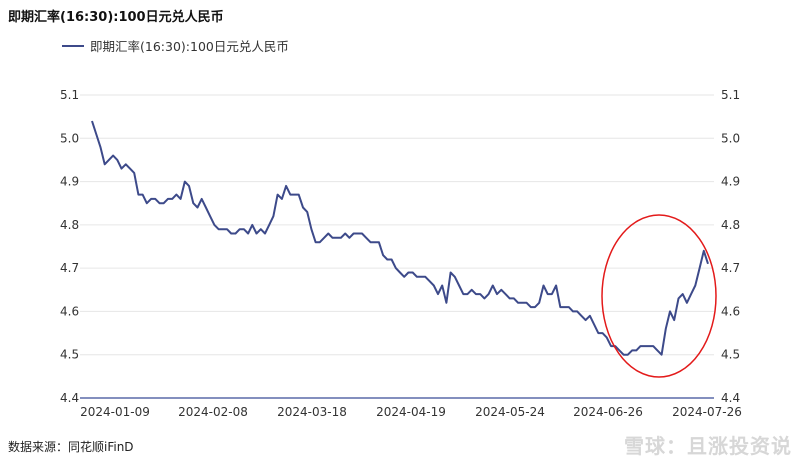 This screenshot has height=467, width=800. Describe the element at coordinates (730, 398) in the screenshot. I see `y-tick-label-right: 4.4` at that location.